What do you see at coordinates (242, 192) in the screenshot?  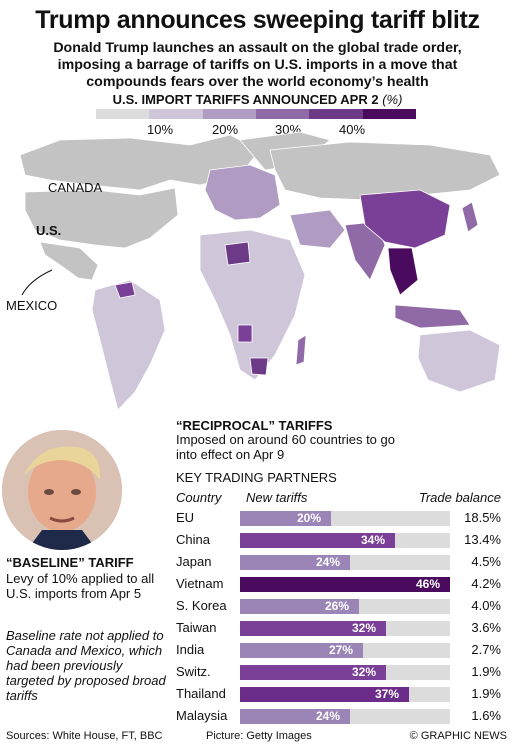 I see `map-europe` at bounding box center [242, 192].